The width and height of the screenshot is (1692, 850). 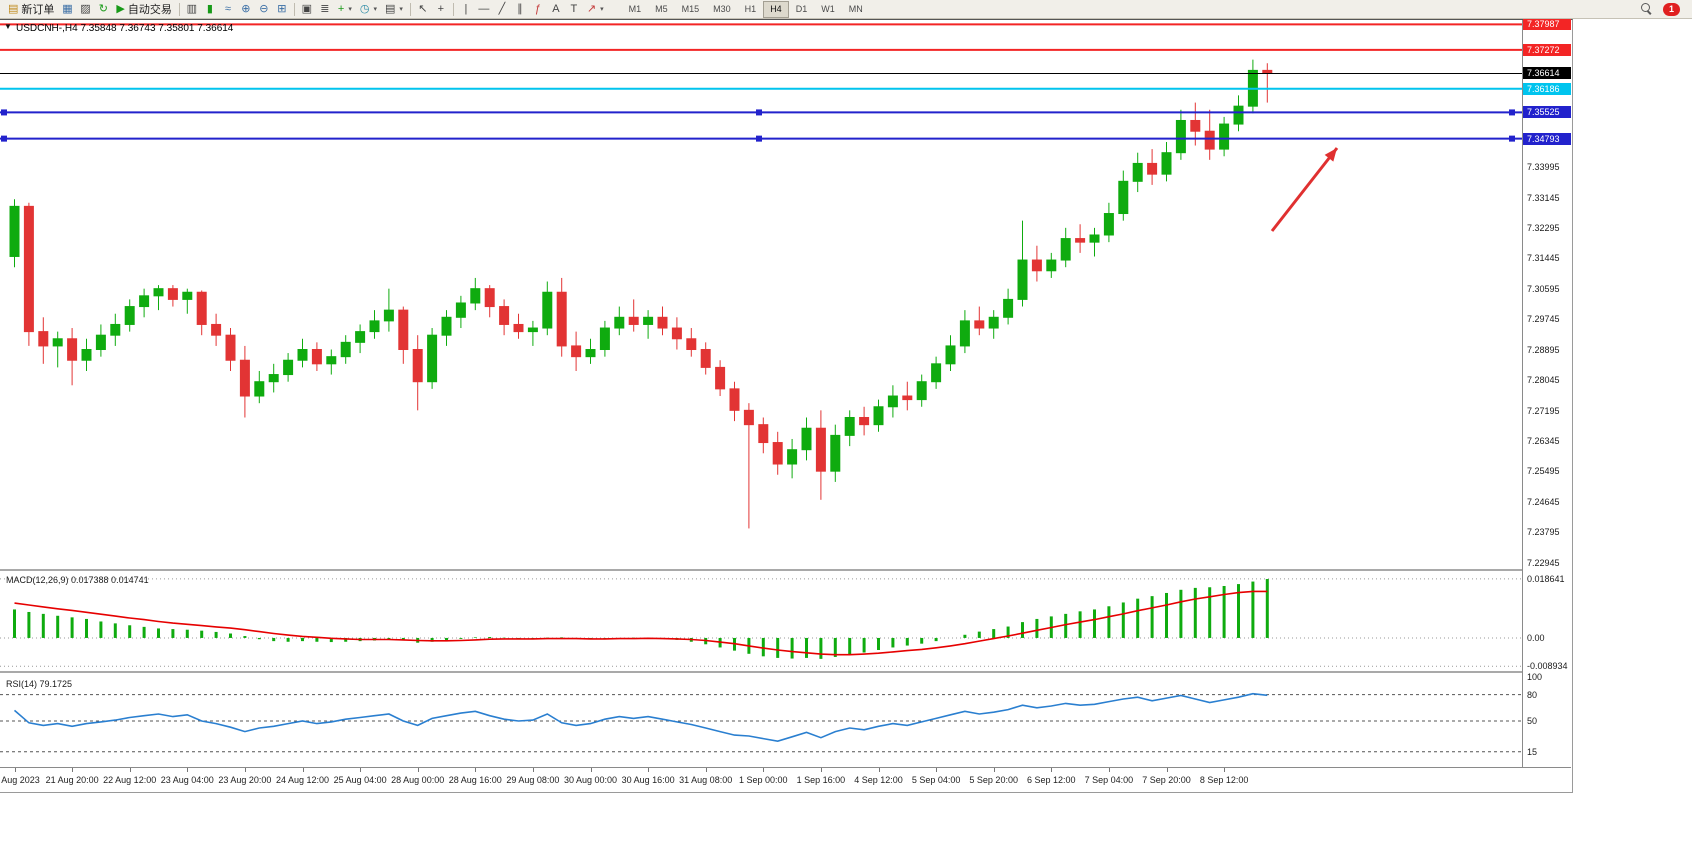 I want to click on macd-scale-label: 0.00, so click(x=1536, y=637).